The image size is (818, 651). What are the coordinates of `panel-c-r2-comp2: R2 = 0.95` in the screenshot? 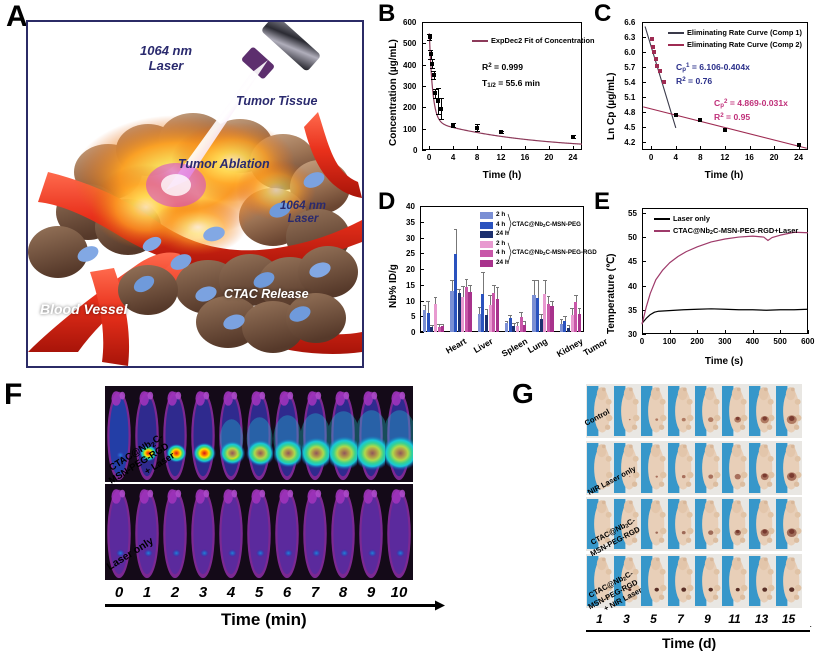 It's located at (732, 117).